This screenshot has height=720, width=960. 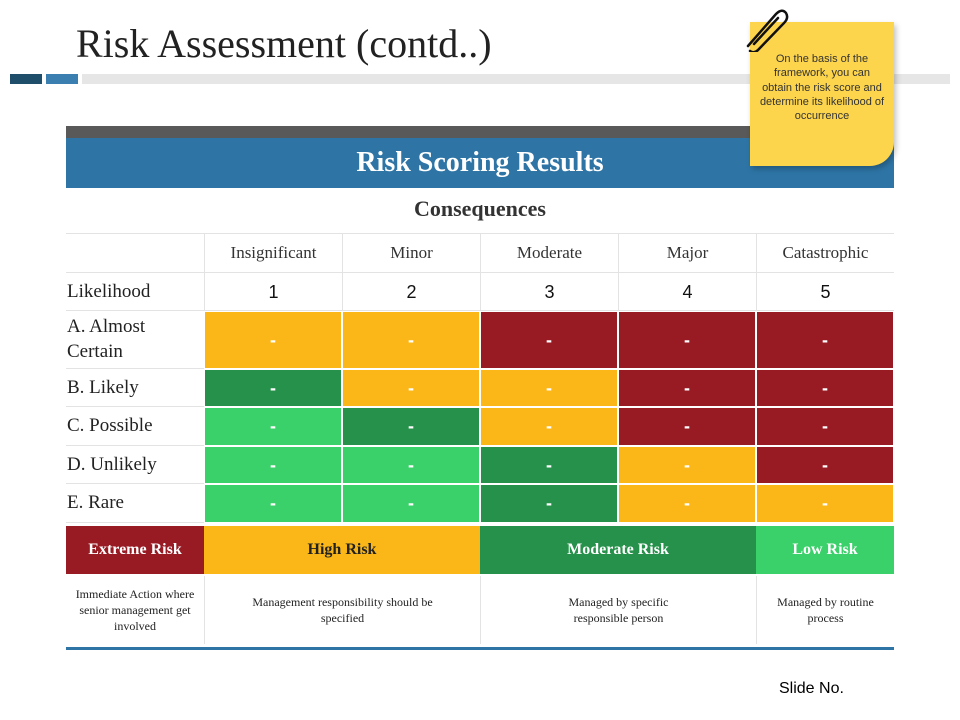 I want to click on column-header-catastrophic: Catastrophic, so click(x=825, y=253).